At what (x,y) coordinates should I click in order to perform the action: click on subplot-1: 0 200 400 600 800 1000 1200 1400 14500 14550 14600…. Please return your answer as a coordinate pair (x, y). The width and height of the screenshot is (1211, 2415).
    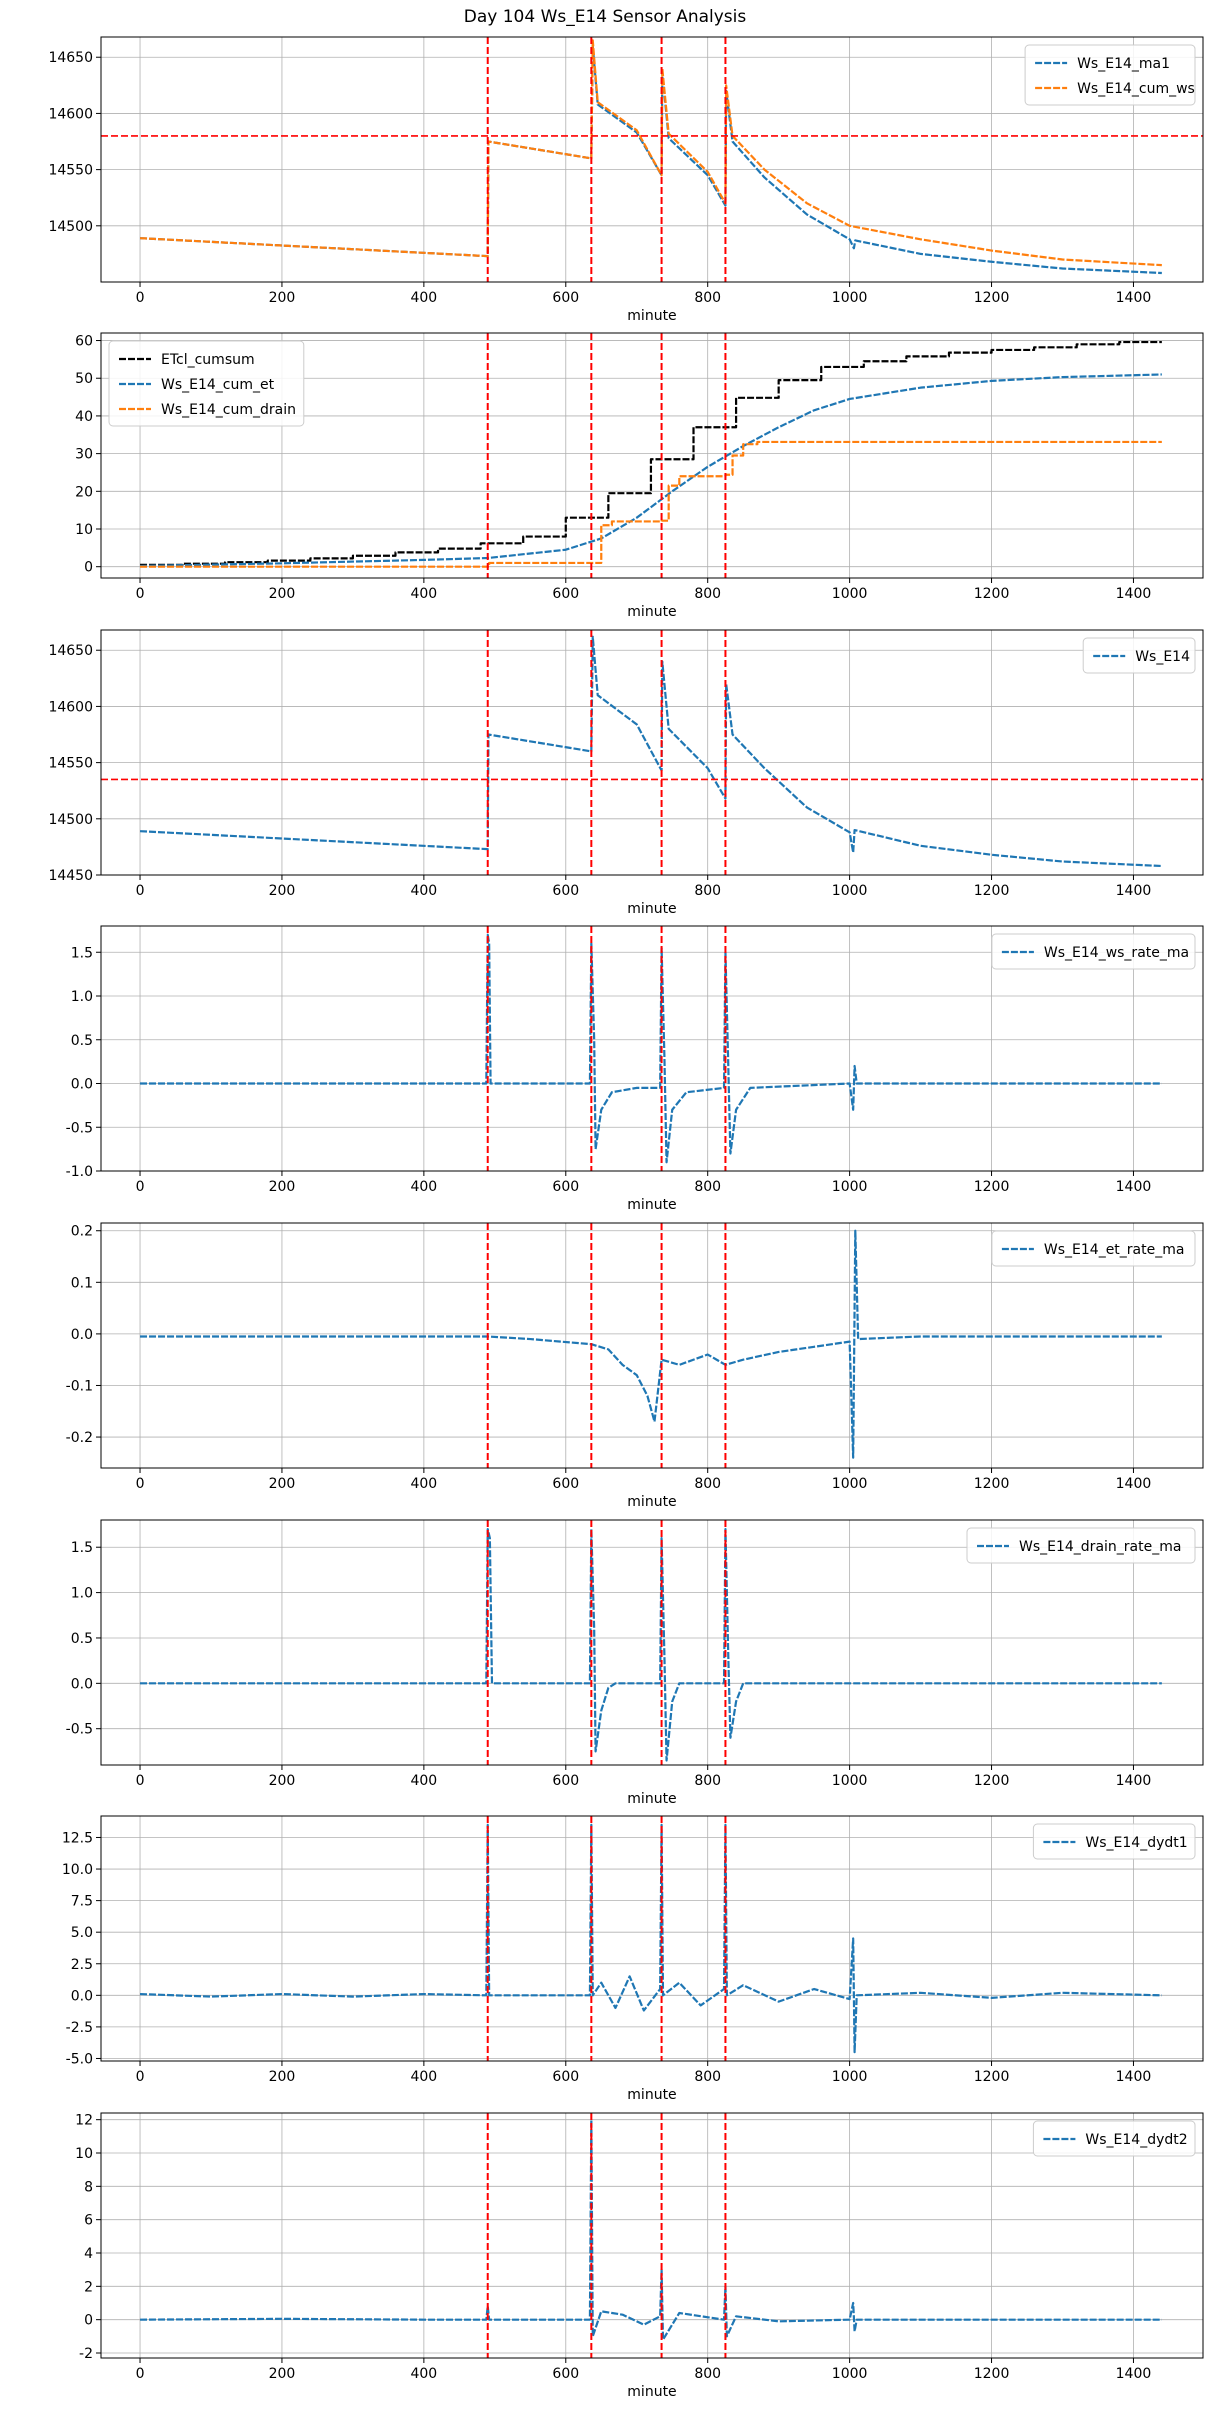
    Looking at the image, I should click on (626, 180).